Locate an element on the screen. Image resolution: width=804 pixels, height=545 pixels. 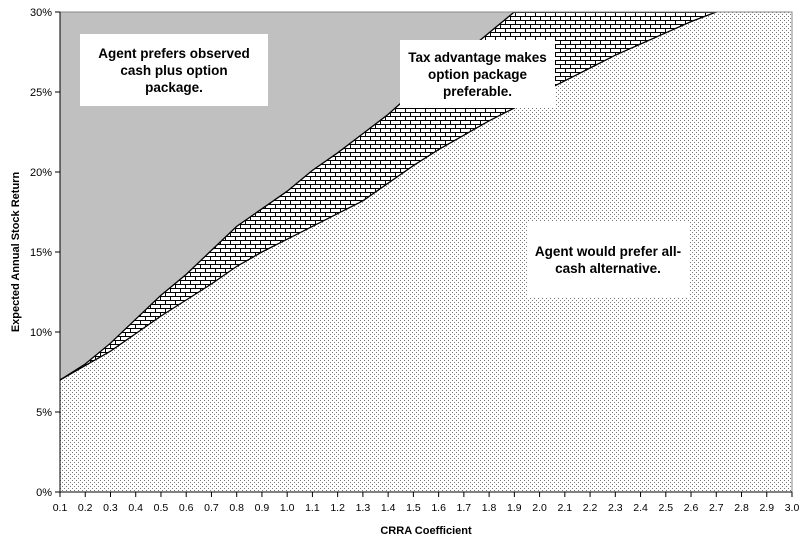
x-tick-label: 2.2 is located at coordinates (590, 508).